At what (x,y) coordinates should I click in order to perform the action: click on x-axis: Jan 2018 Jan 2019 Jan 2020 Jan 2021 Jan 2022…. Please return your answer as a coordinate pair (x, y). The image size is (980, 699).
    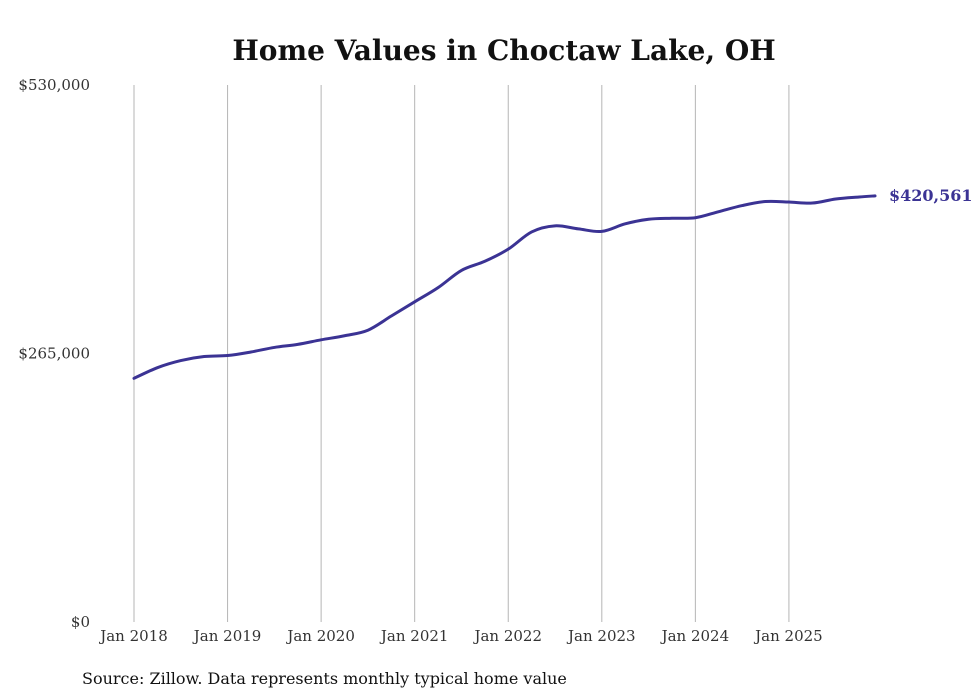
    Looking at the image, I should click on (460, 636).